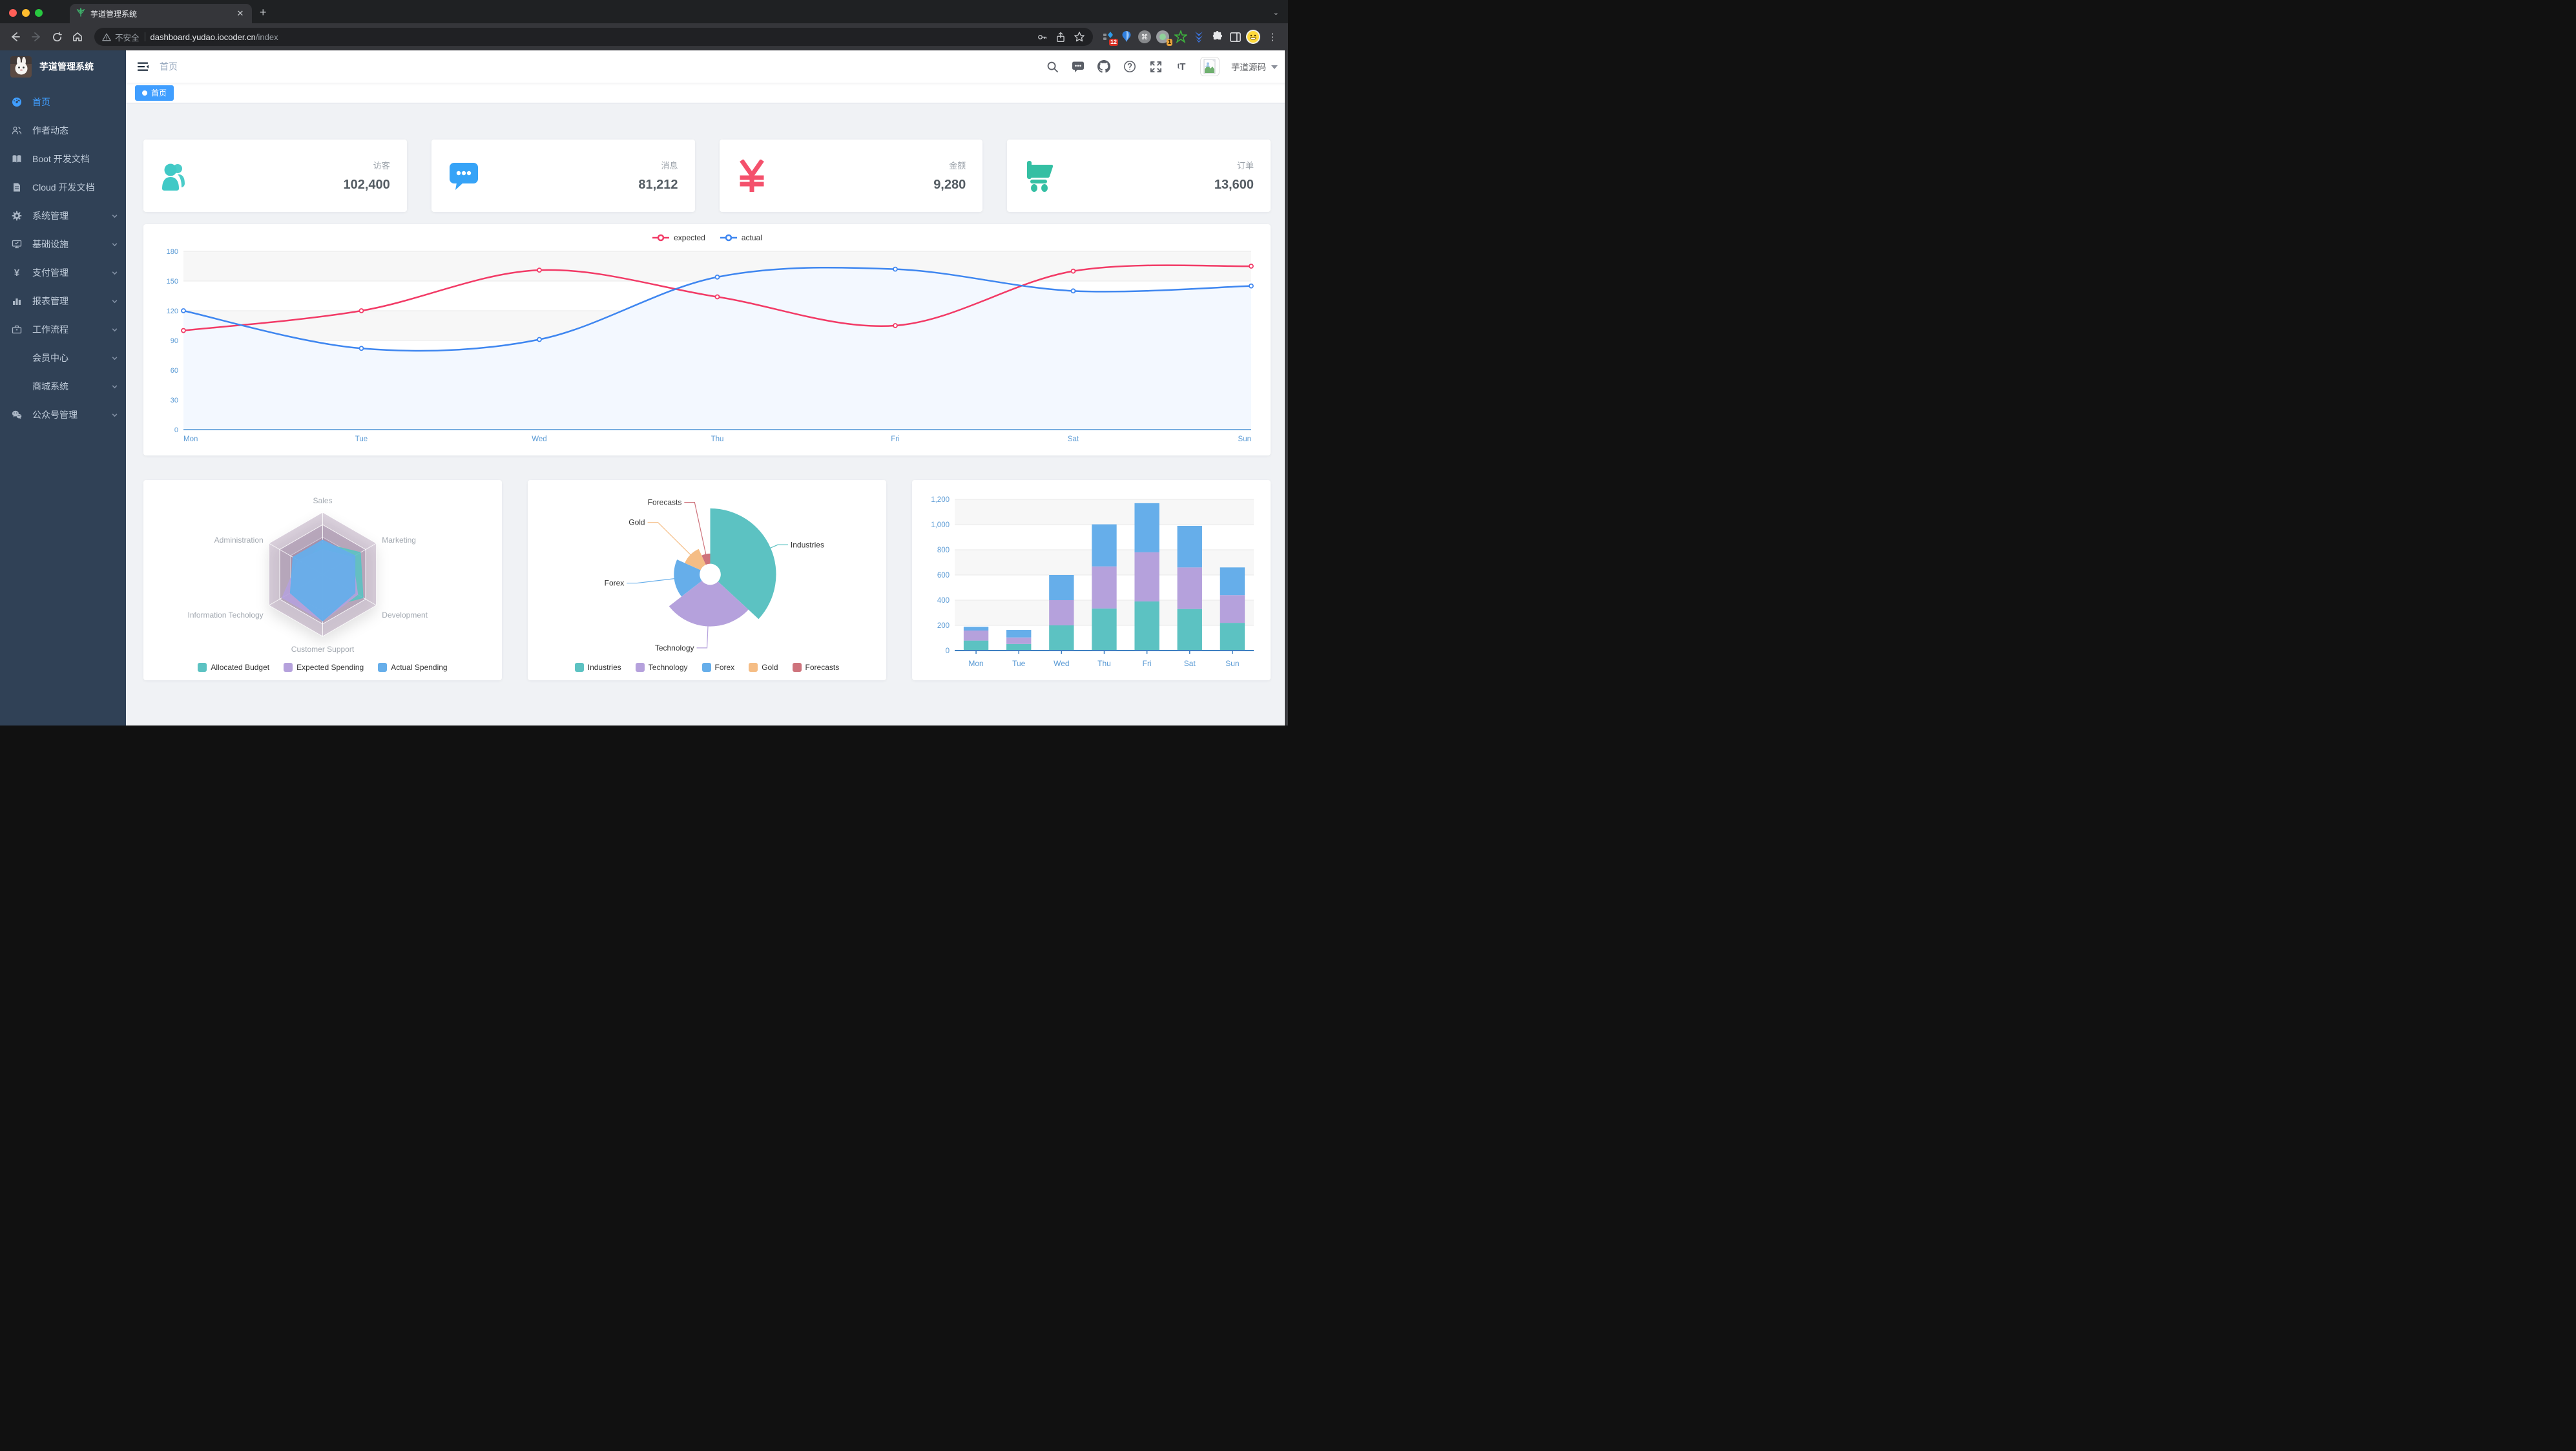  What do you see at coordinates (50, 216) in the screenshot?
I see `sidebar-item-label: 系统管理` at bounding box center [50, 216].